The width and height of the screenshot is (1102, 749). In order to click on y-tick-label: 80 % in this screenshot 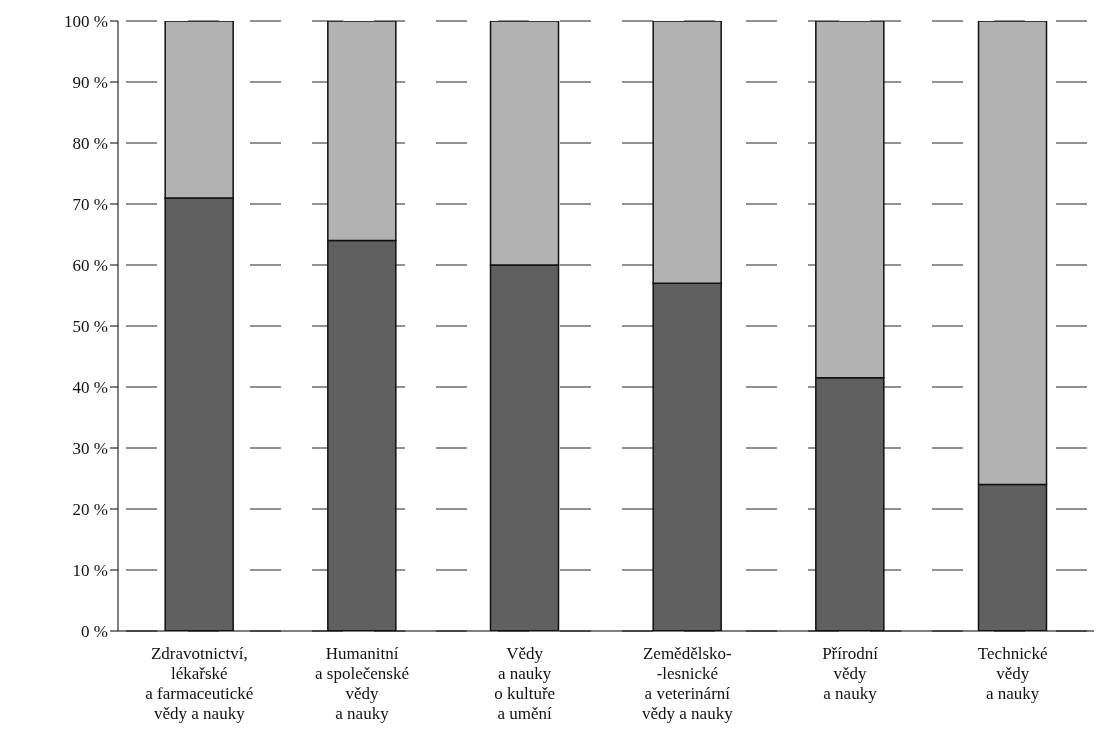, I will do `click(90, 144)`.